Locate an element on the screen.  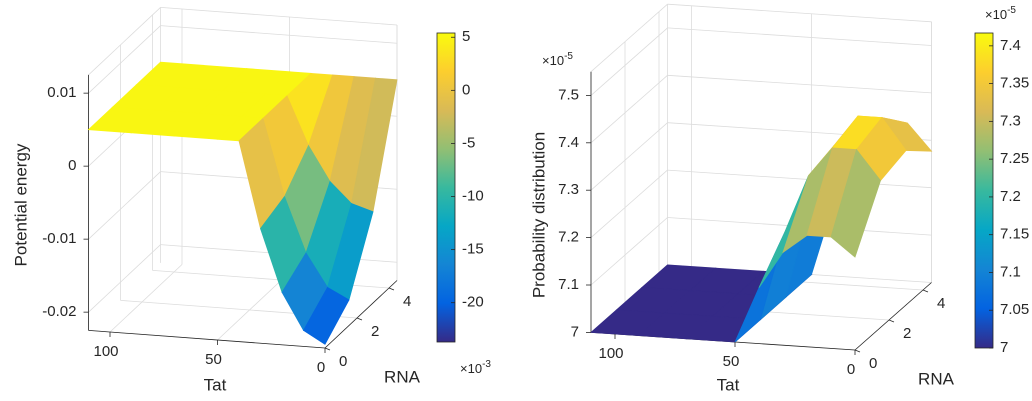
colorbar-tick-label: 7.1 is located at coordinates (1010, 271).